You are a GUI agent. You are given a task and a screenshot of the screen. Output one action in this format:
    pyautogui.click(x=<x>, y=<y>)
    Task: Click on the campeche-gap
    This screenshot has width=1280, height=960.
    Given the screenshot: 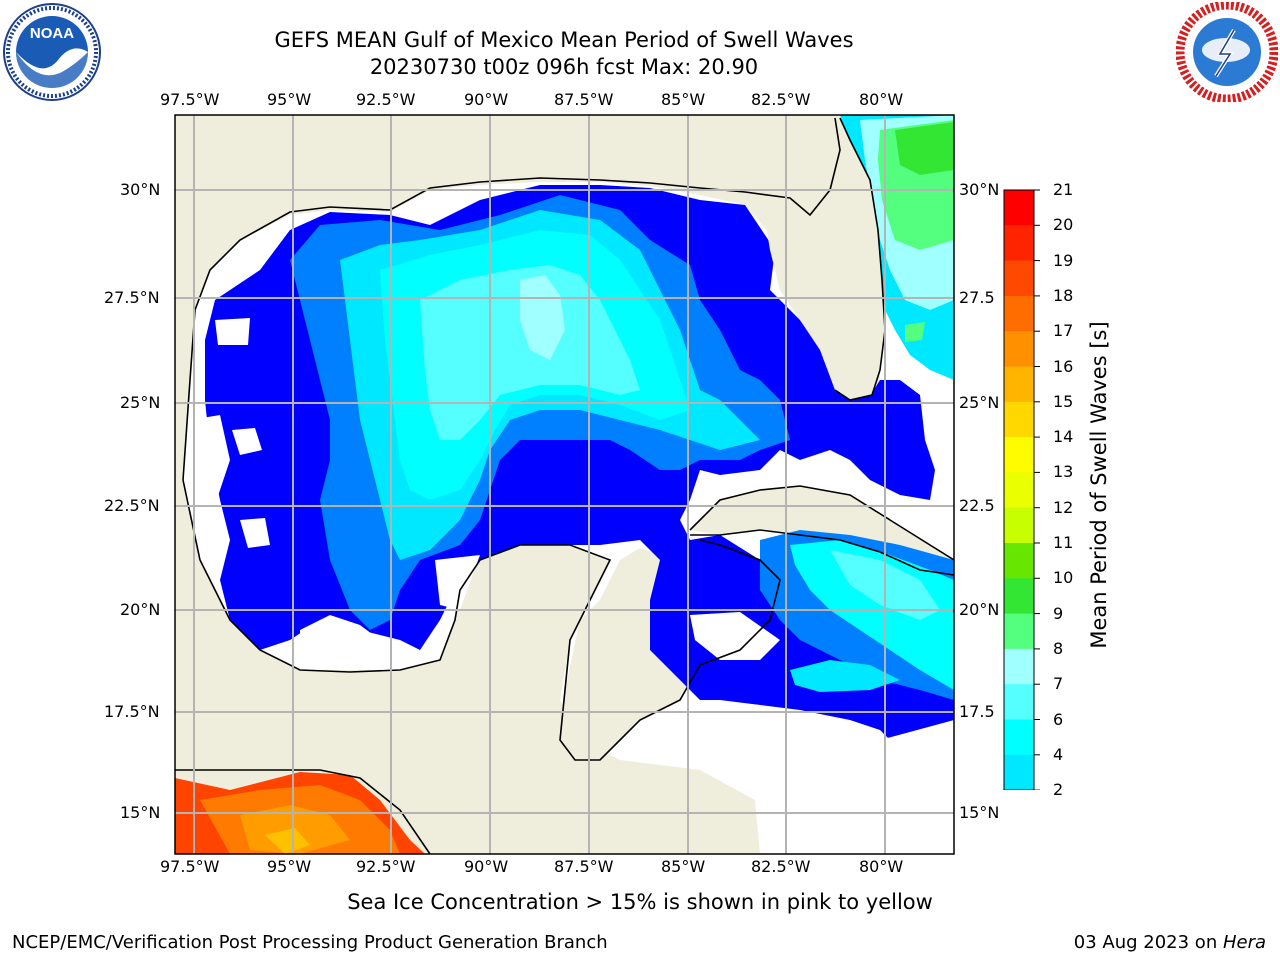 What is the action you would take?
    pyautogui.click(x=340, y=641)
    